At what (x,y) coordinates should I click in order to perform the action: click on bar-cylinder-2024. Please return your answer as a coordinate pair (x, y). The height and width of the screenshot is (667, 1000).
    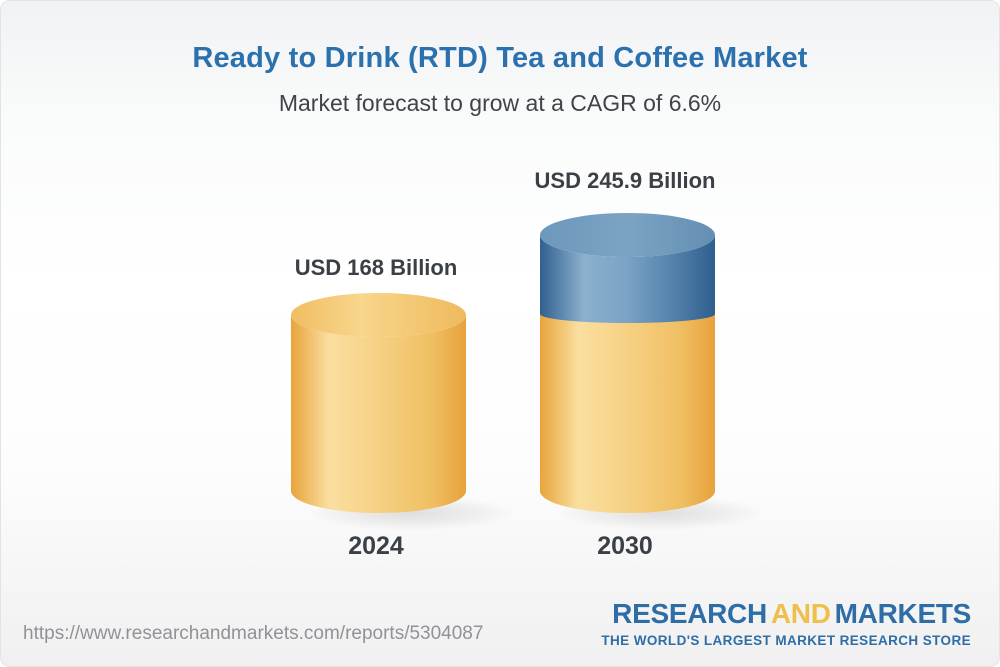
    Looking at the image, I should click on (378, 403).